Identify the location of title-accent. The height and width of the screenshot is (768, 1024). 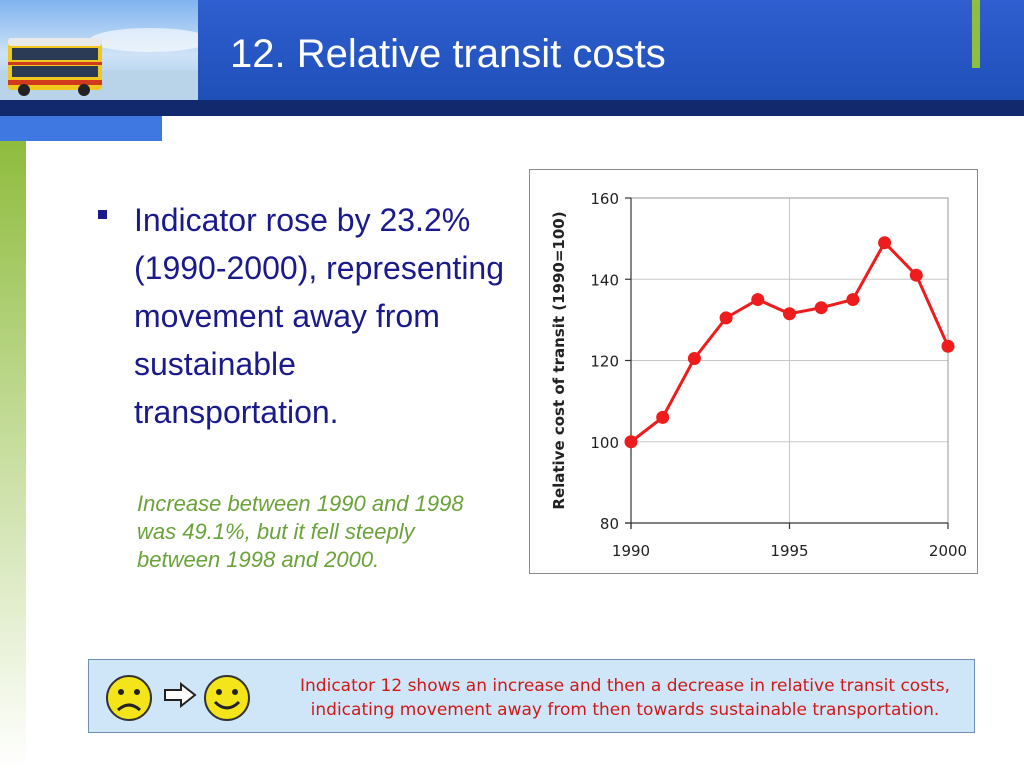
(976, 34).